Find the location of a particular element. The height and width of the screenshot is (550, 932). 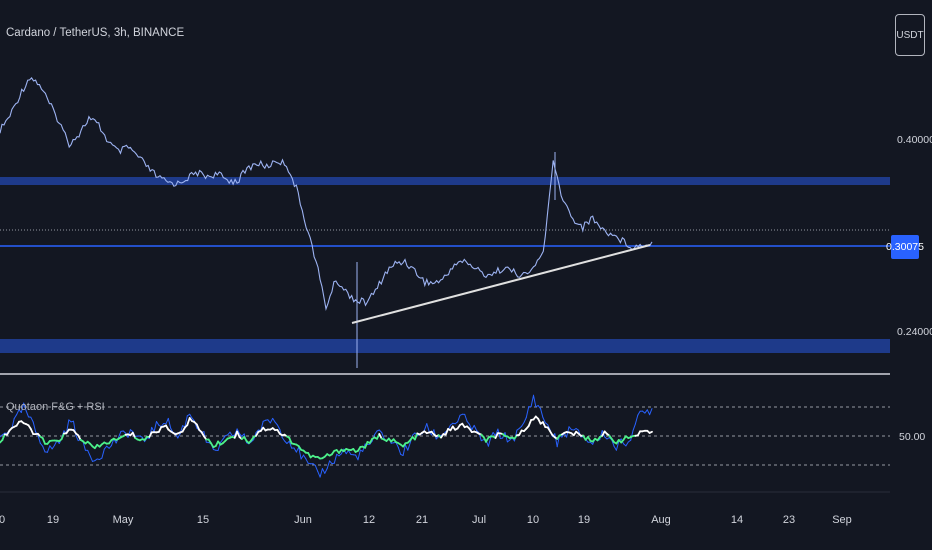

indicator-axis-label: 50.00 is located at coordinates (912, 437).